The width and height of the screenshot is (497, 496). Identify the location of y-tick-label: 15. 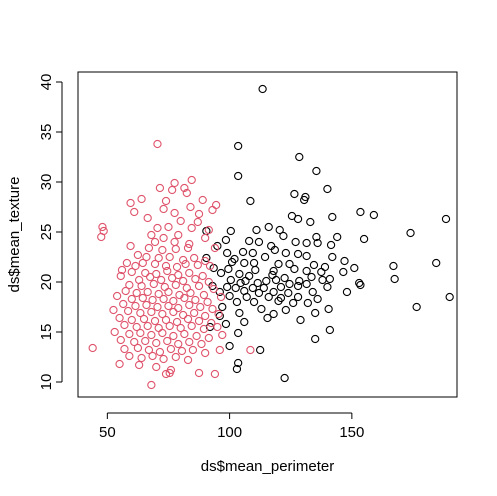
(46, 332).